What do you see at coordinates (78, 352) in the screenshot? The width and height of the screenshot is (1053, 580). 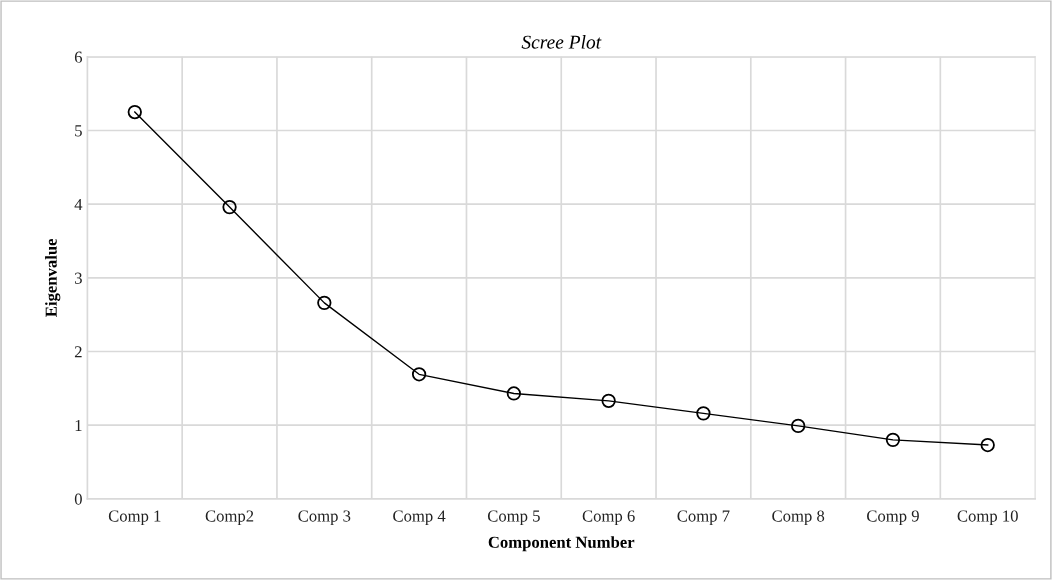 I see `y-tick-label: 2` at bounding box center [78, 352].